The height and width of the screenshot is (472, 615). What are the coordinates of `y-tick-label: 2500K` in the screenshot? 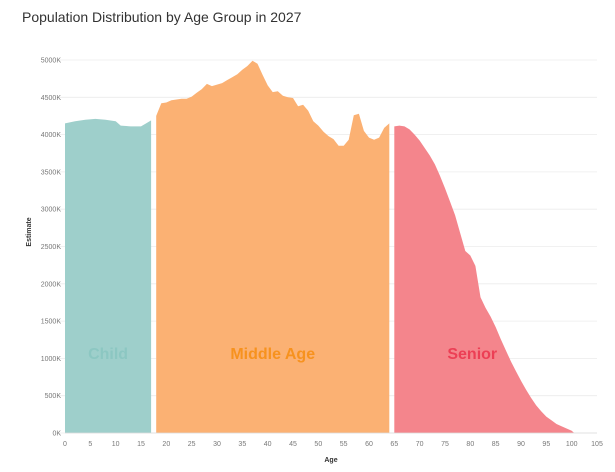 It's located at (51, 247).